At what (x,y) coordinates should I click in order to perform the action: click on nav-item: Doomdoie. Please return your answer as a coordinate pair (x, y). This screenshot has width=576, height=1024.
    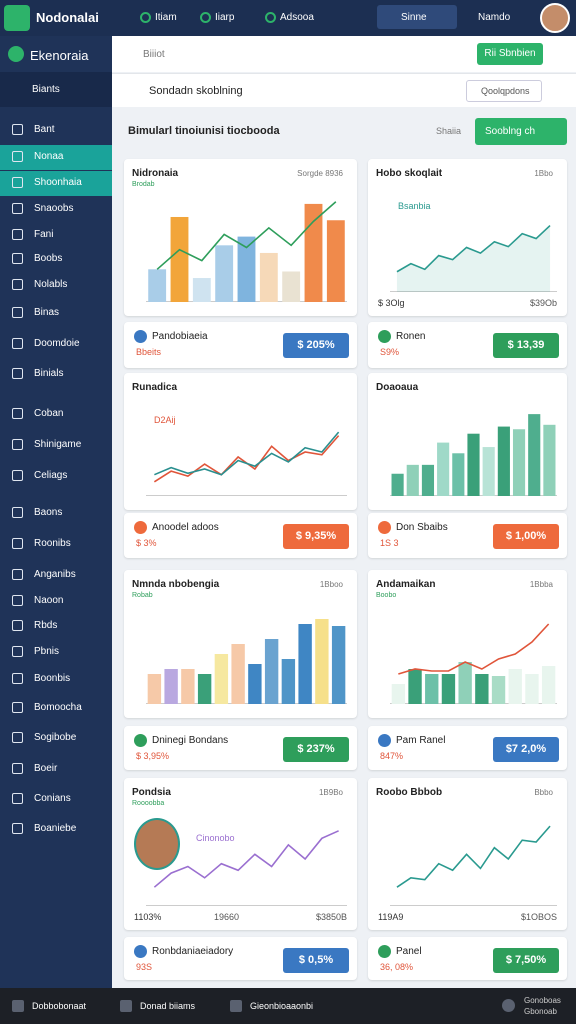
    Looking at the image, I should click on (57, 343).